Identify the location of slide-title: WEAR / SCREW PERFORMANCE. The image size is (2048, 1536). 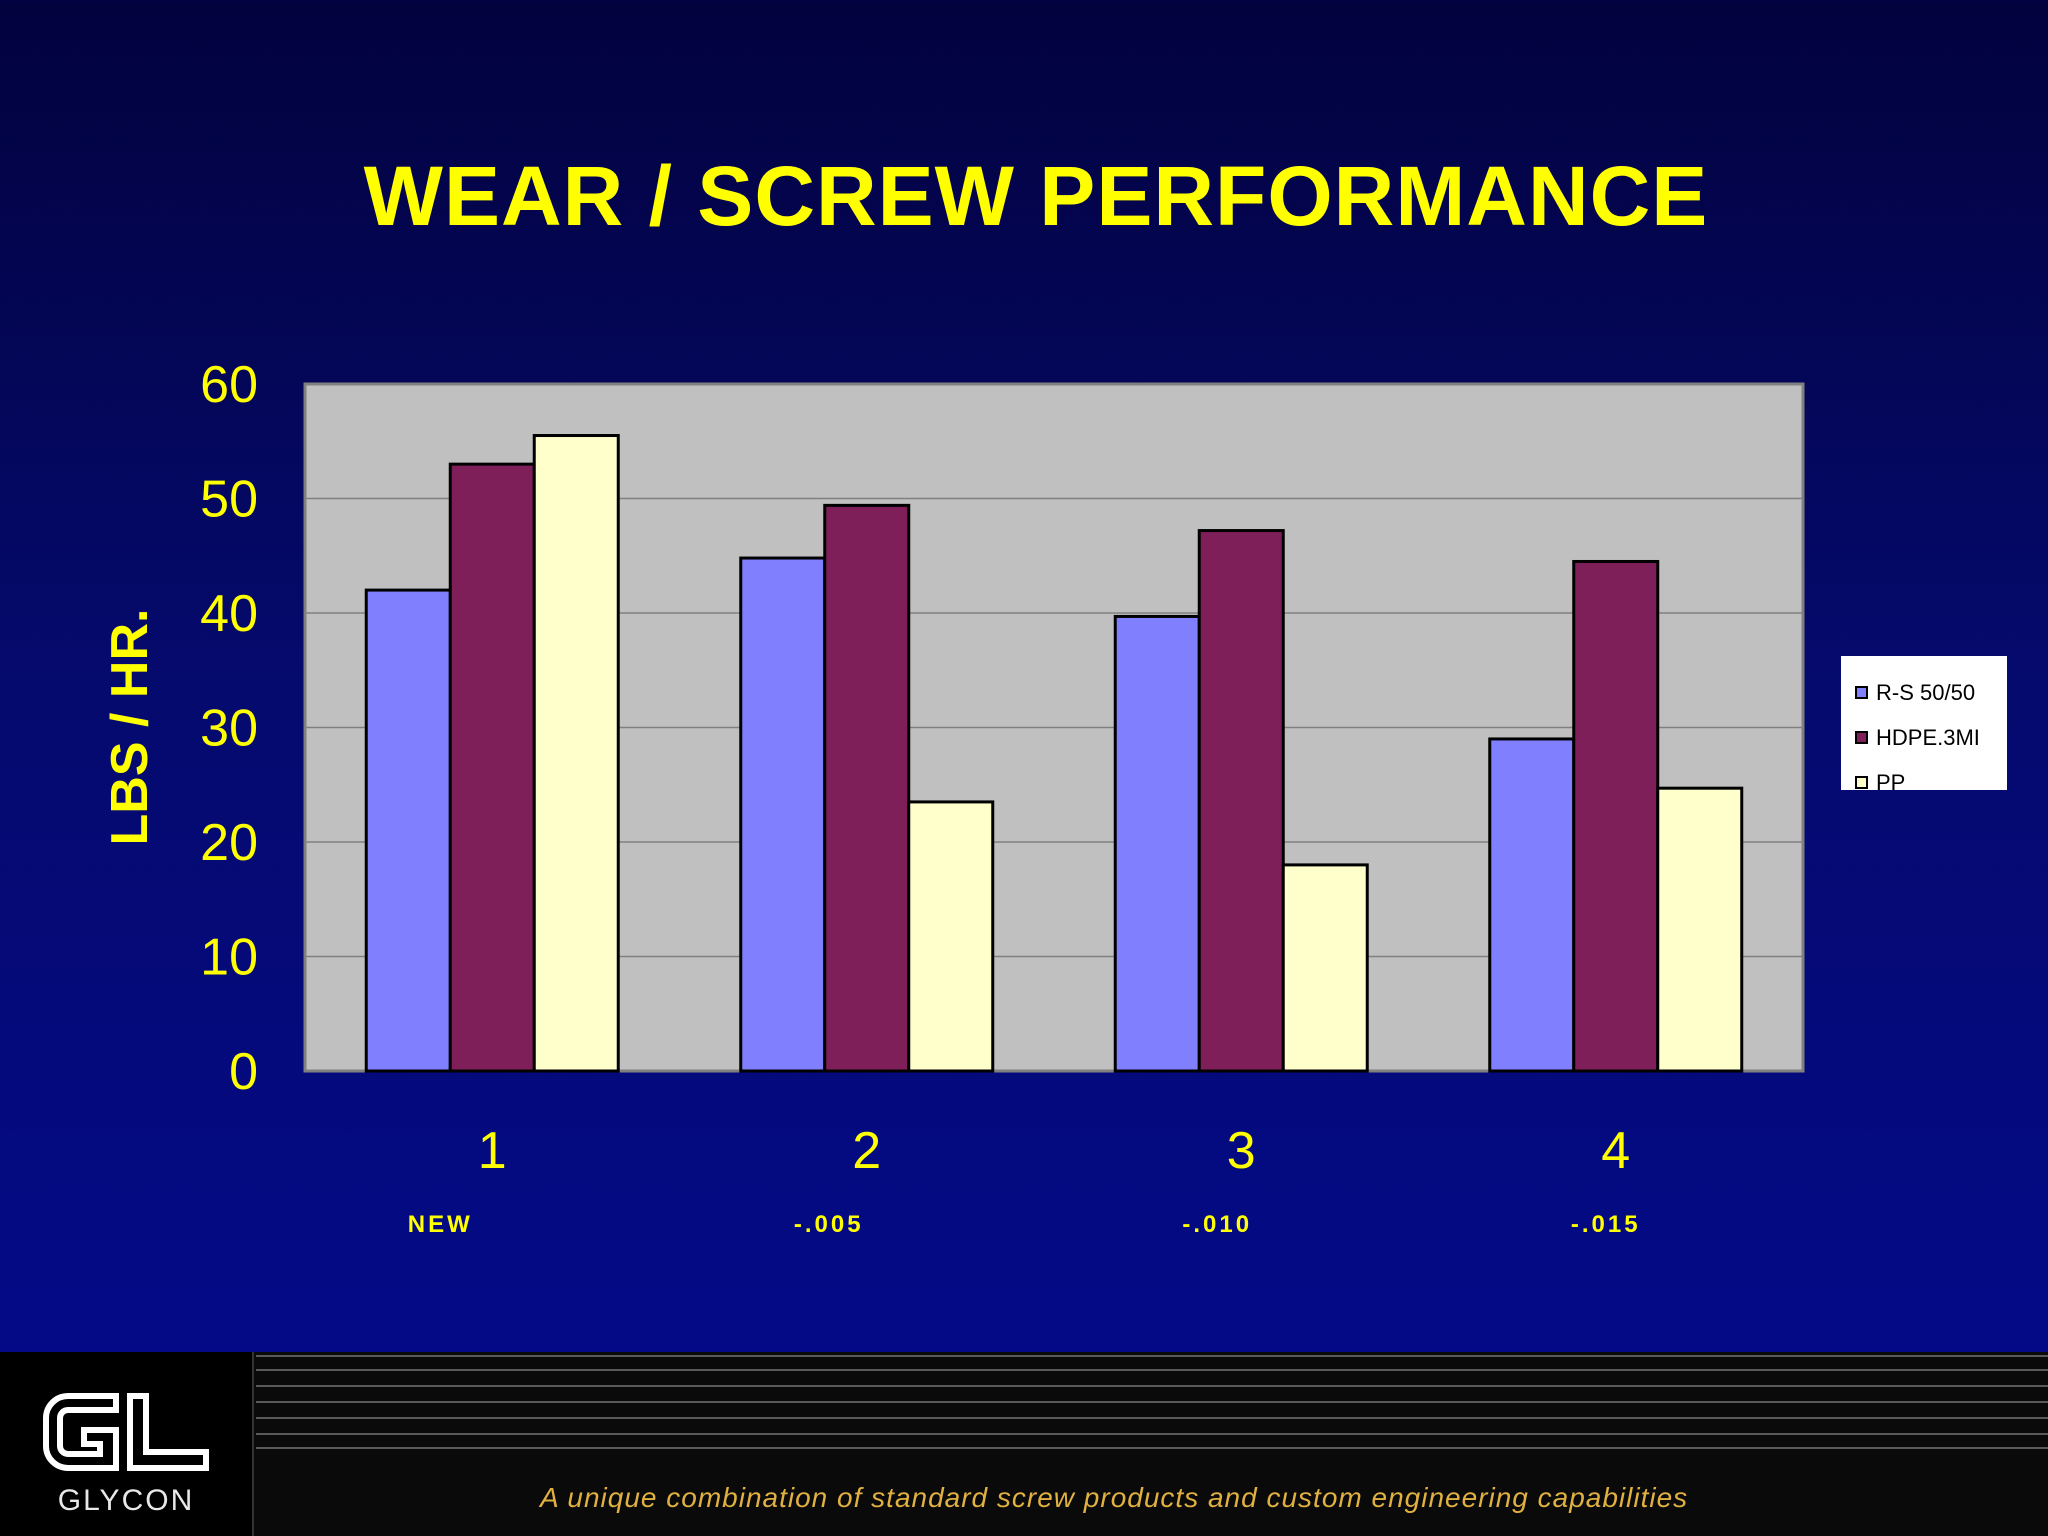
(1036, 196).